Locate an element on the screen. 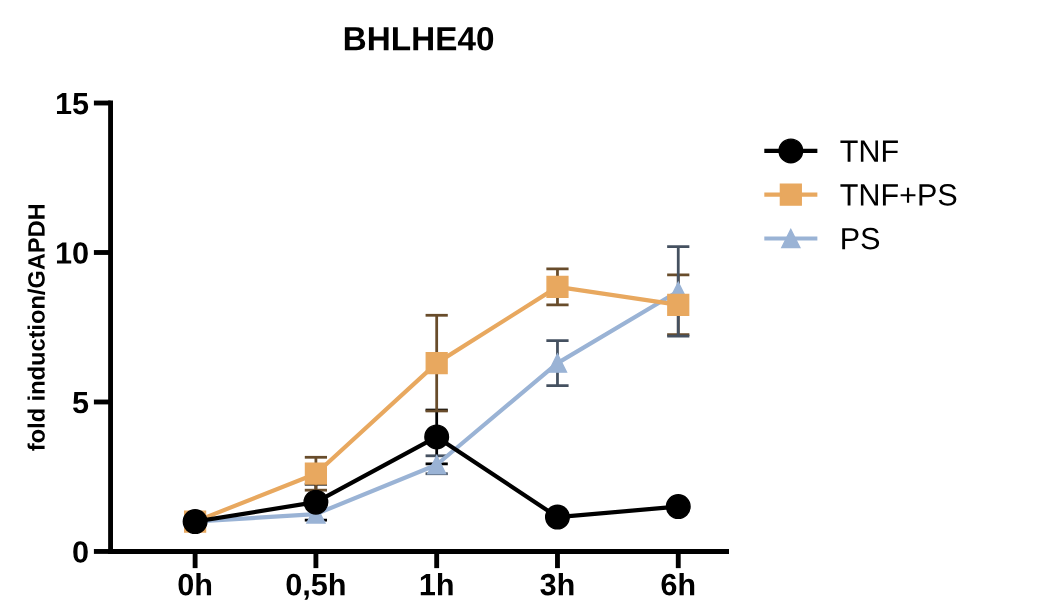 This screenshot has width=1053, height=606. y-tick-label: 15 is located at coordinates (72, 104).